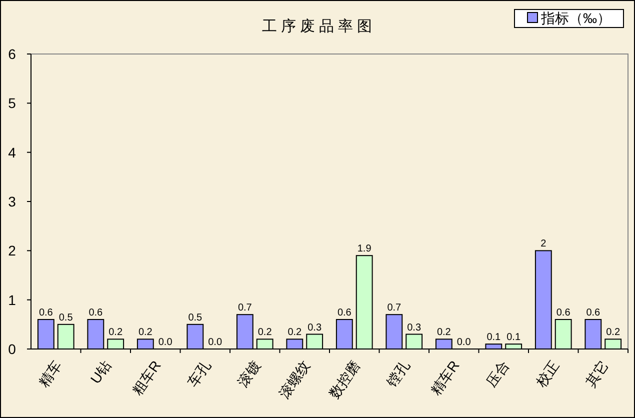 This screenshot has width=635, height=418. I want to click on x-tick-label: 滚镀, so click(249, 374).